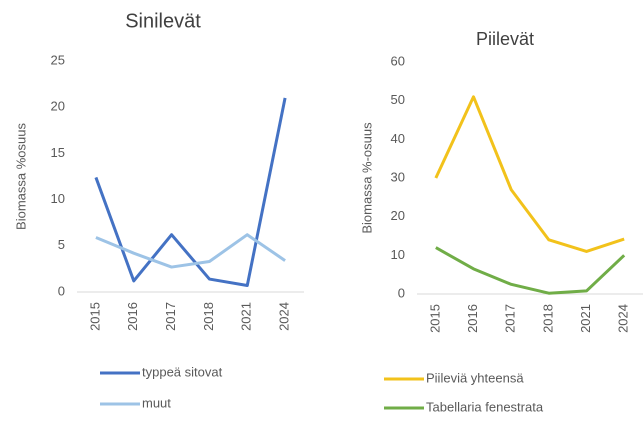  Describe the element at coordinates (398, 60) in the screenshot. I see `y-tick-label: 60` at that location.